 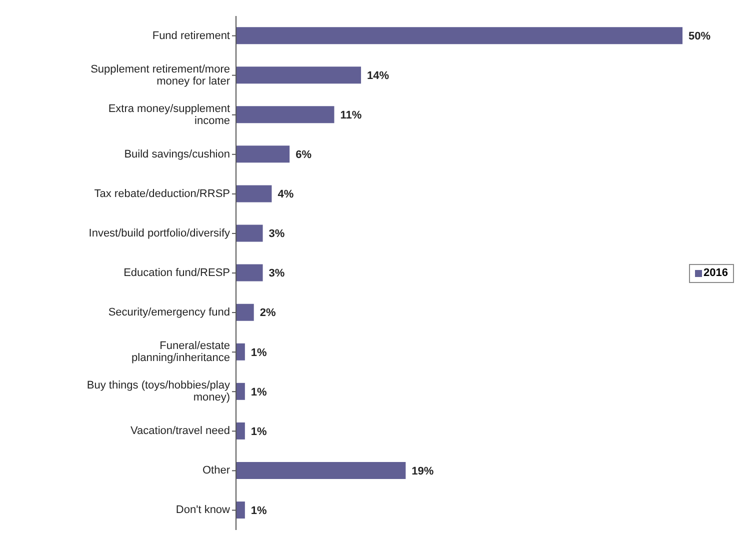 I want to click on y-tick-label: Extra money/supplement income, so click(x=169, y=114).